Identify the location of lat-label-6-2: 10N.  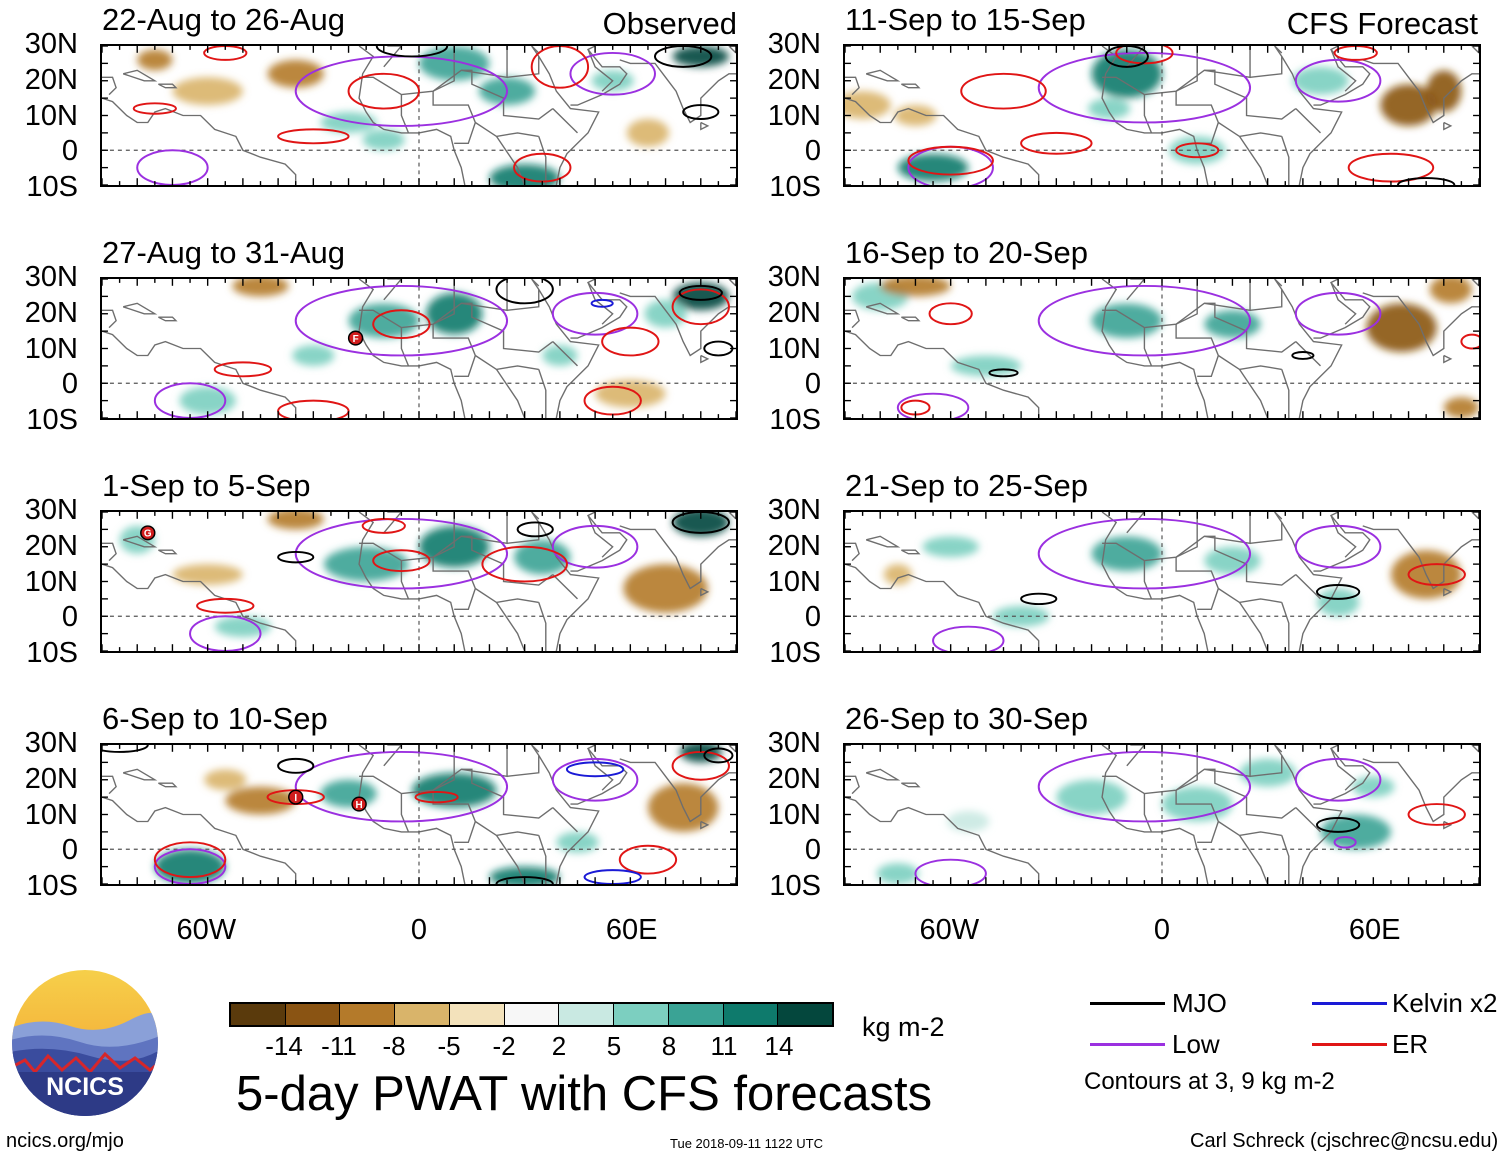
(794, 581).